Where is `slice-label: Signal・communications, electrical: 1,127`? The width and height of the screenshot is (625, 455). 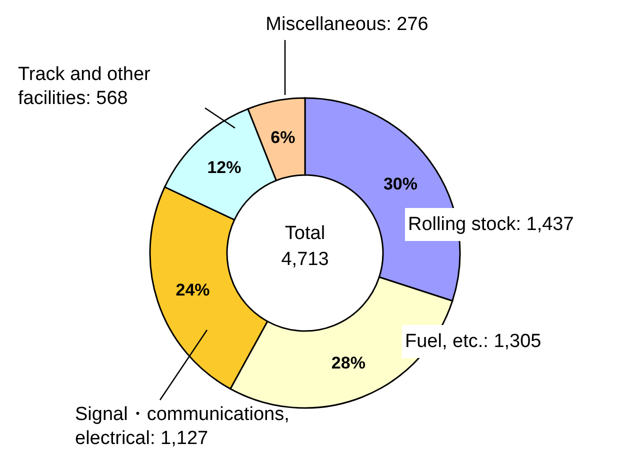
slice-label: Signal・communications, electrical: 1,127 is located at coordinates (182, 426).